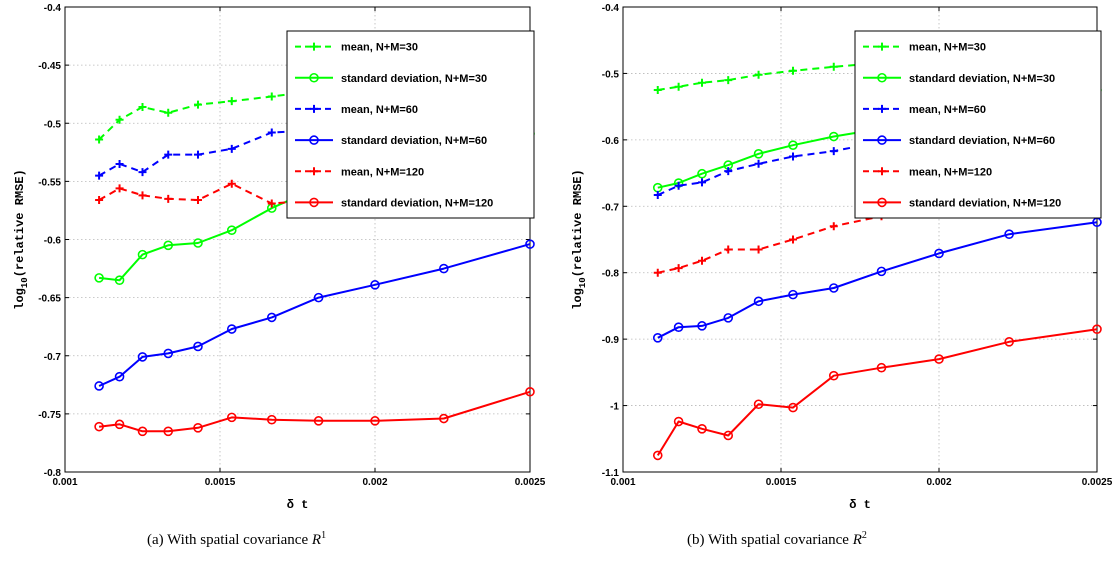  Describe the element at coordinates (324, 535) in the screenshot. I see `caption-a-superscript: 1` at that location.